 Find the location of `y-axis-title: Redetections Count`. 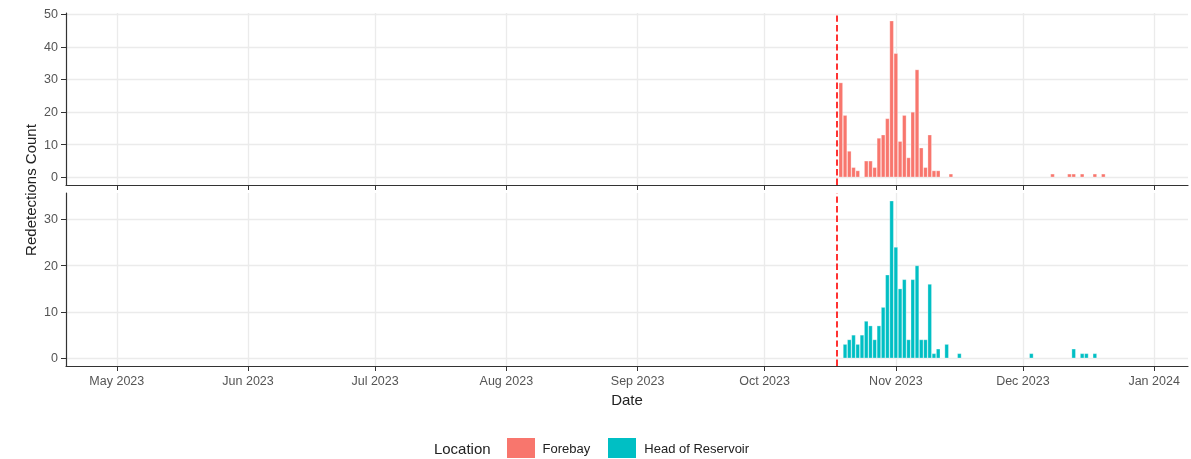

y-axis-title: Redetections Count is located at coordinates (30, 190).